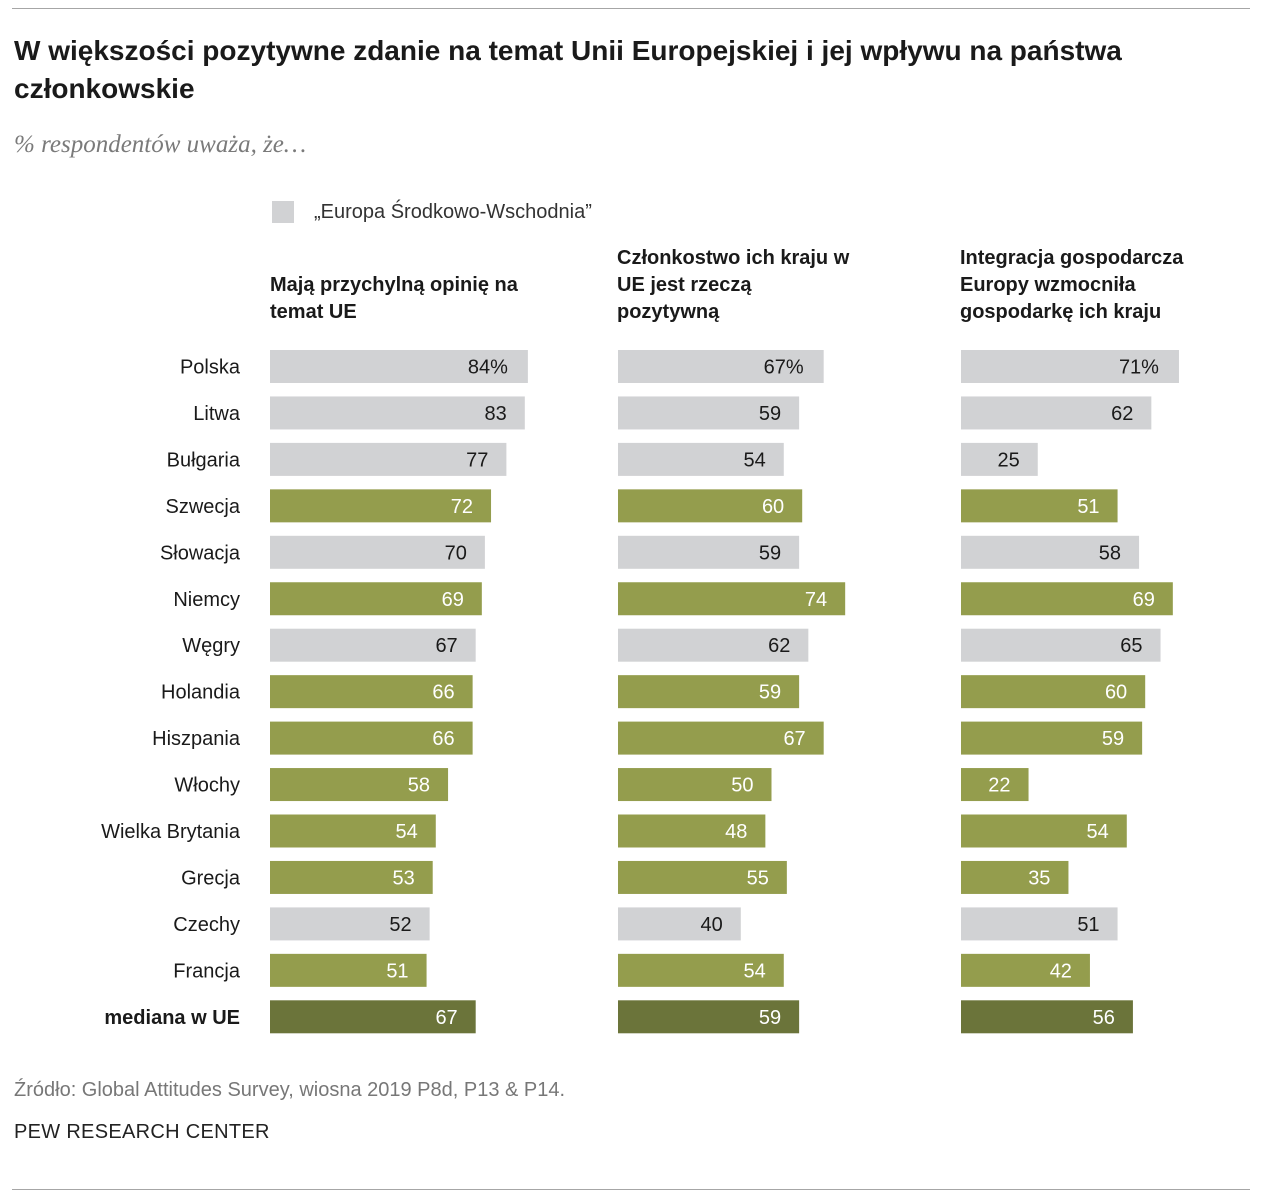  What do you see at coordinates (477, 460) in the screenshot?
I see `data-label: 77` at bounding box center [477, 460].